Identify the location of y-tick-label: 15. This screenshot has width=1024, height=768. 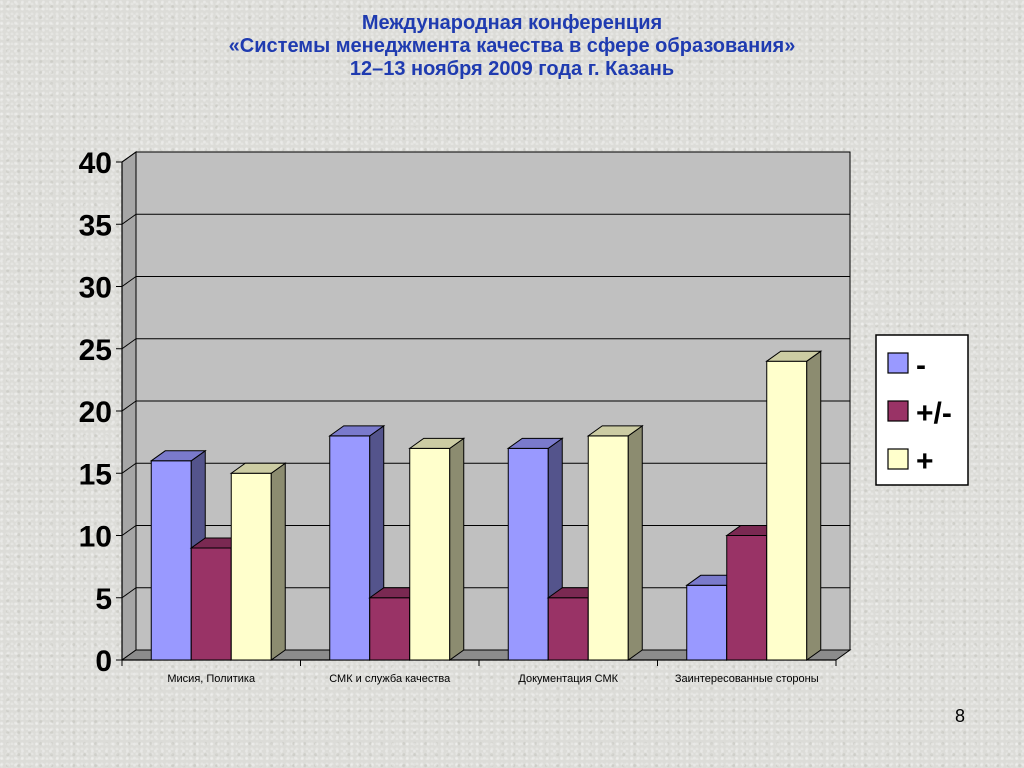
(95, 474).